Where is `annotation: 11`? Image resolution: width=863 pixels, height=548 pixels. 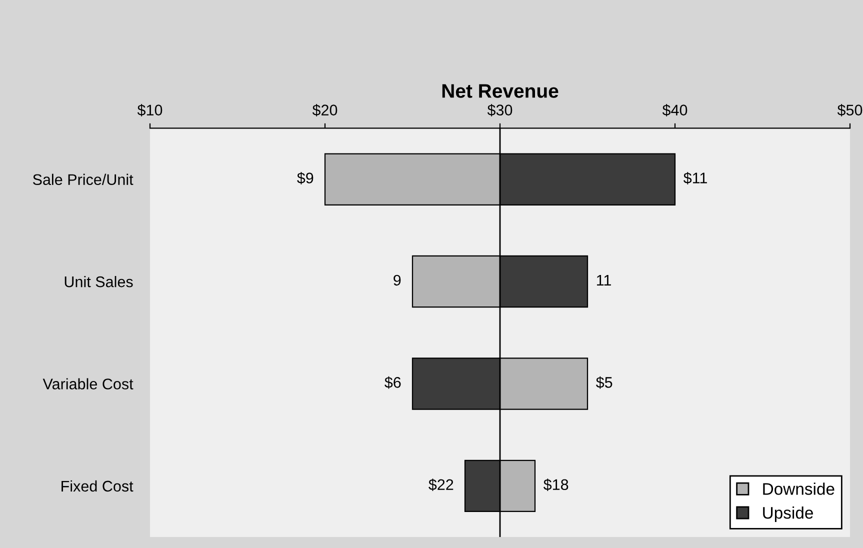
annotation: 11 is located at coordinates (604, 280).